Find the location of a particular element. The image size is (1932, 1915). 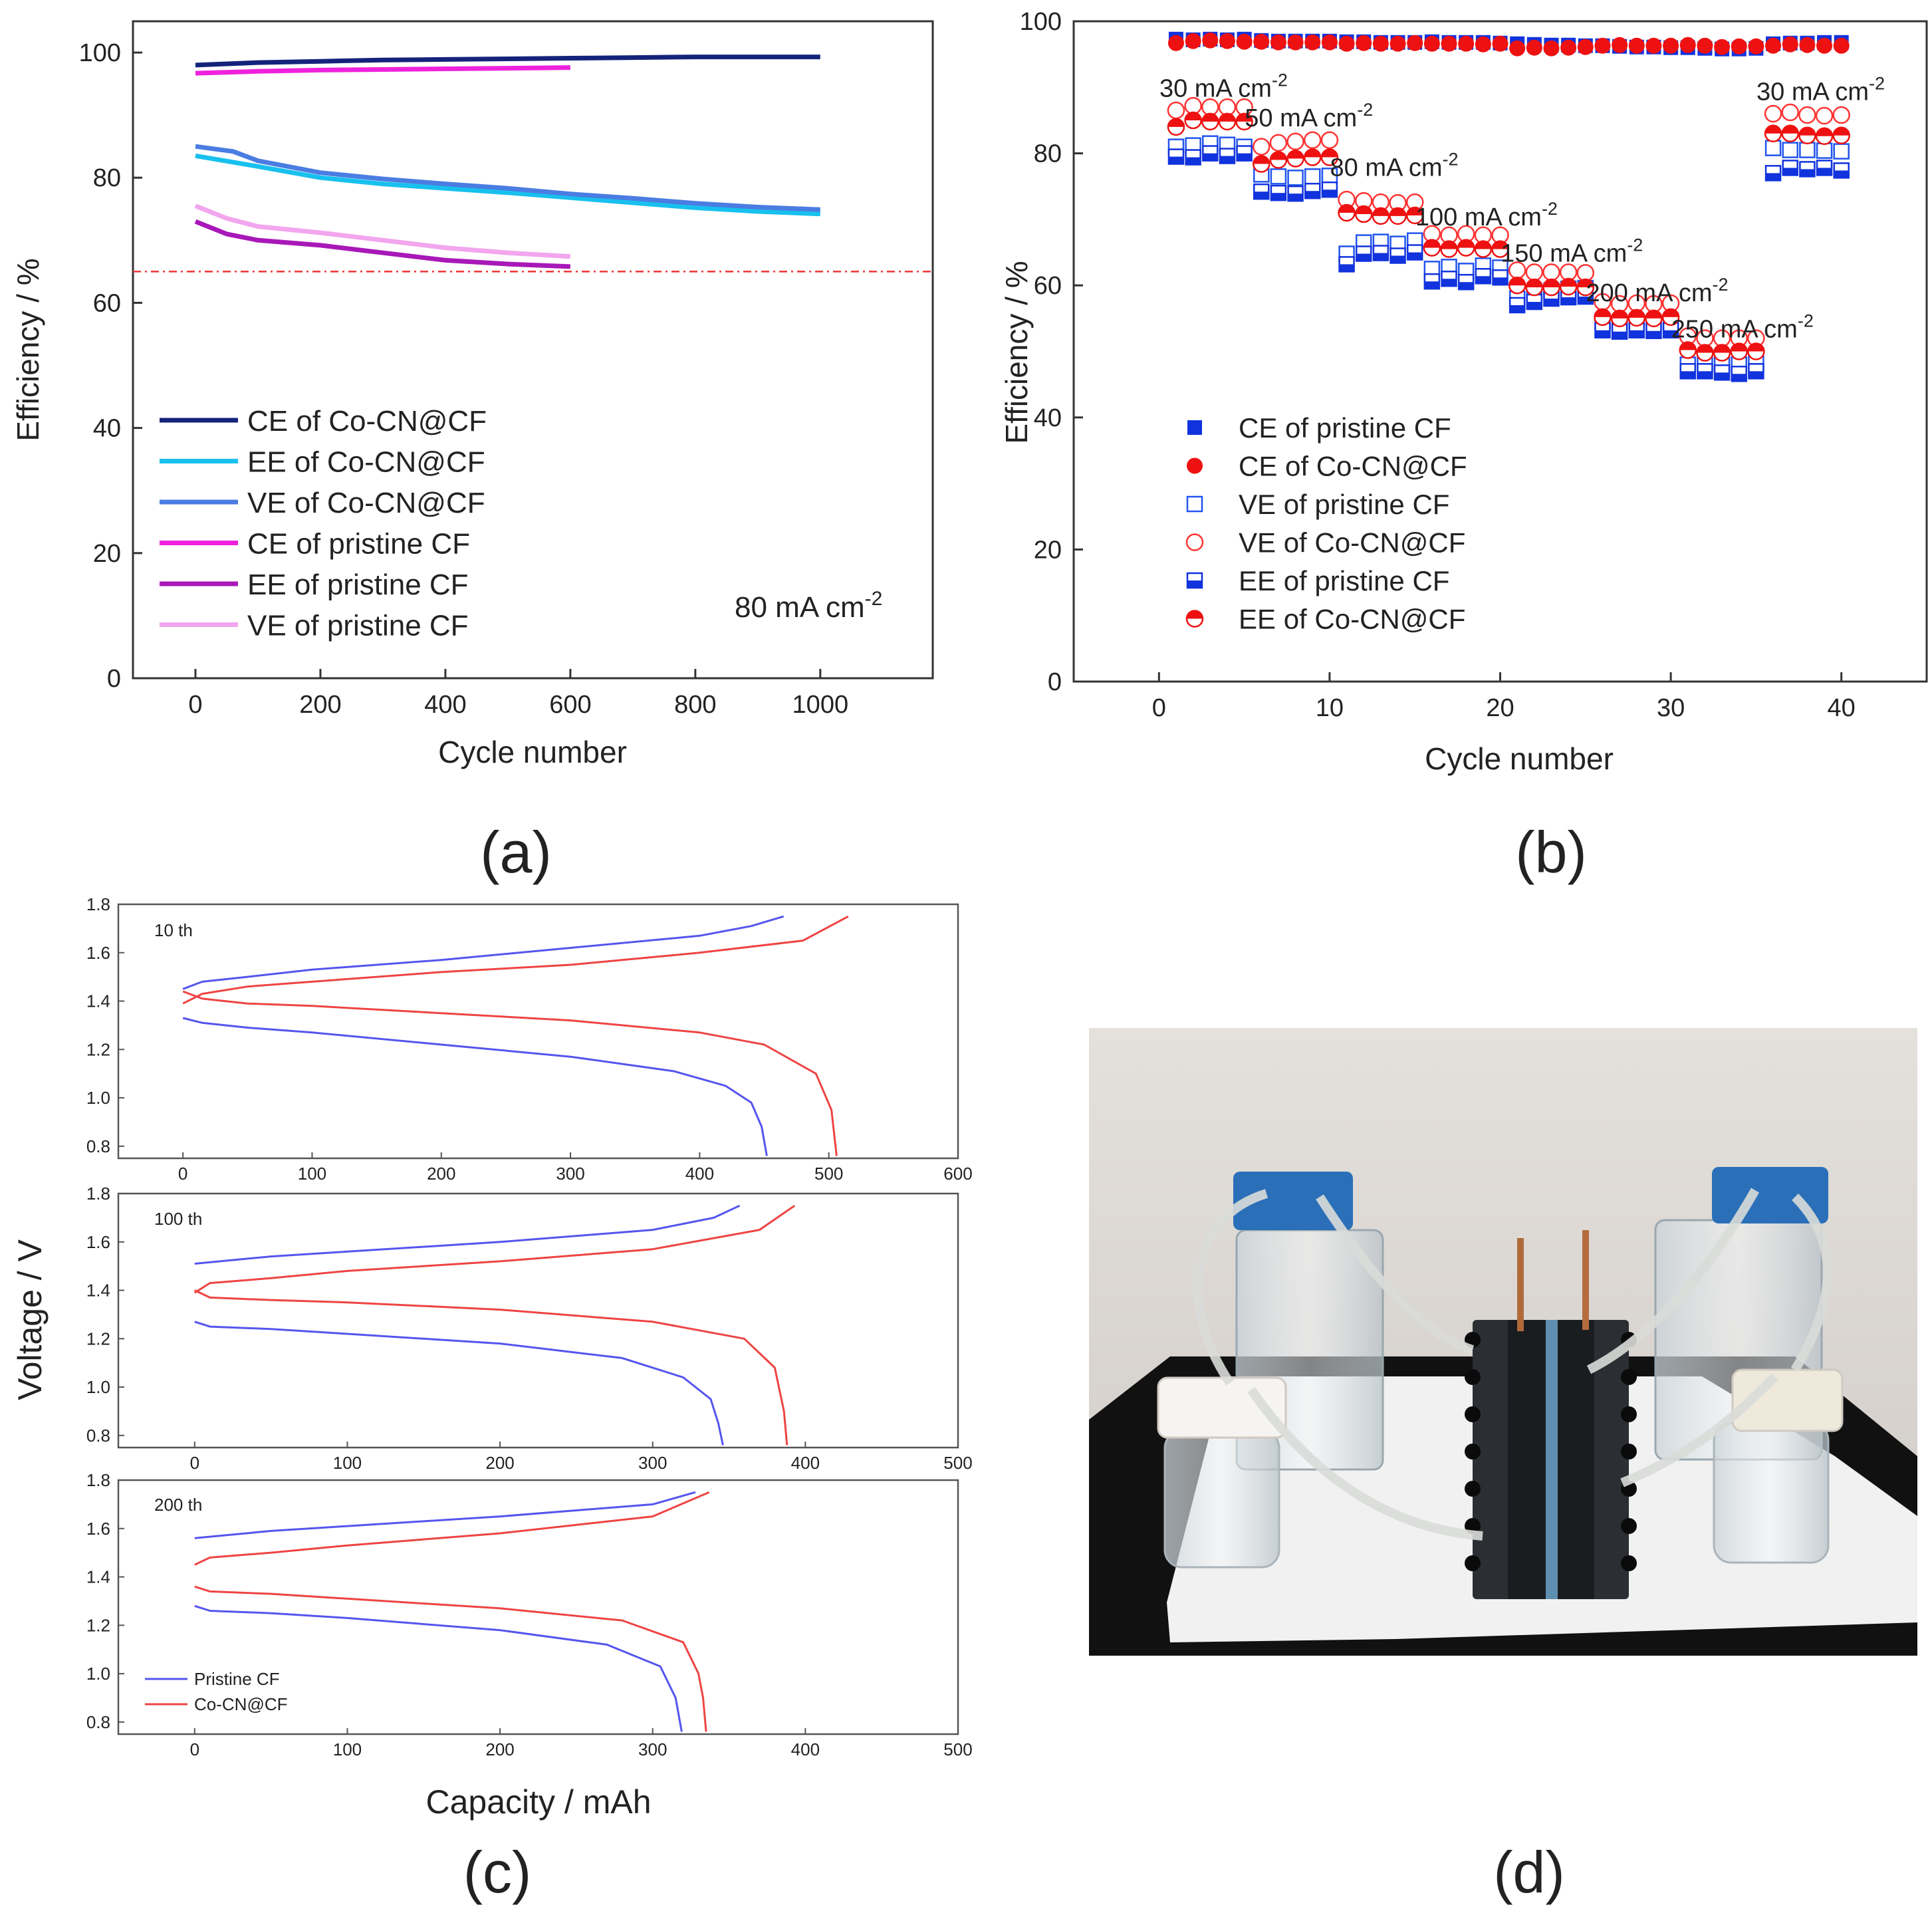

b-xtick-label: 30 is located at coordinates (1671, 708).